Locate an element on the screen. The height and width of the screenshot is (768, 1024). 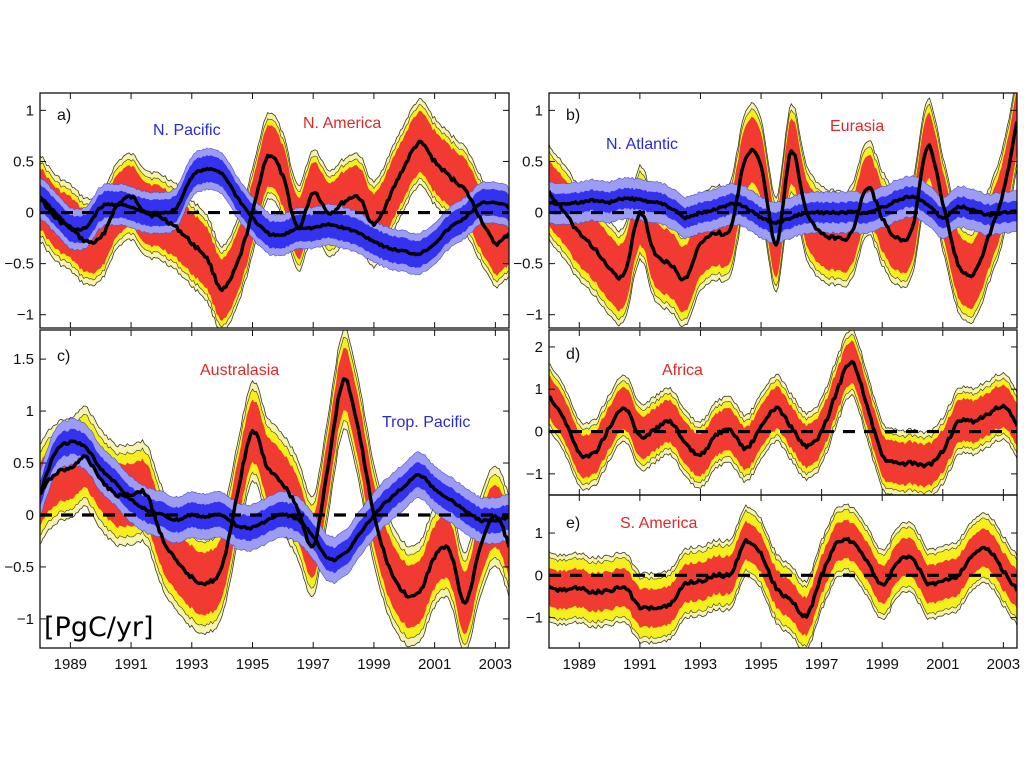
band-inner-n-america is located at coordinates (274, 215).